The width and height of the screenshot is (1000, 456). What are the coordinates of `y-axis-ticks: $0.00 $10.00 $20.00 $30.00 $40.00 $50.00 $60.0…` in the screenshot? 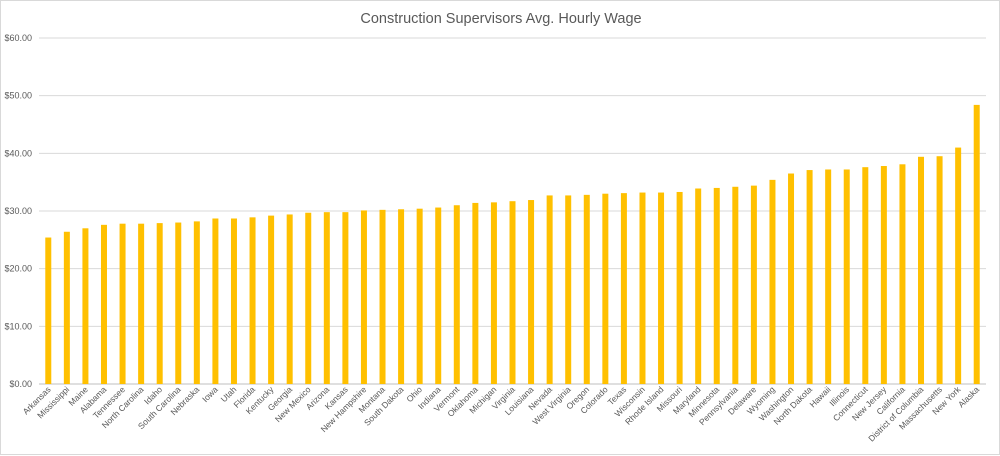 It's located at (18, 211).